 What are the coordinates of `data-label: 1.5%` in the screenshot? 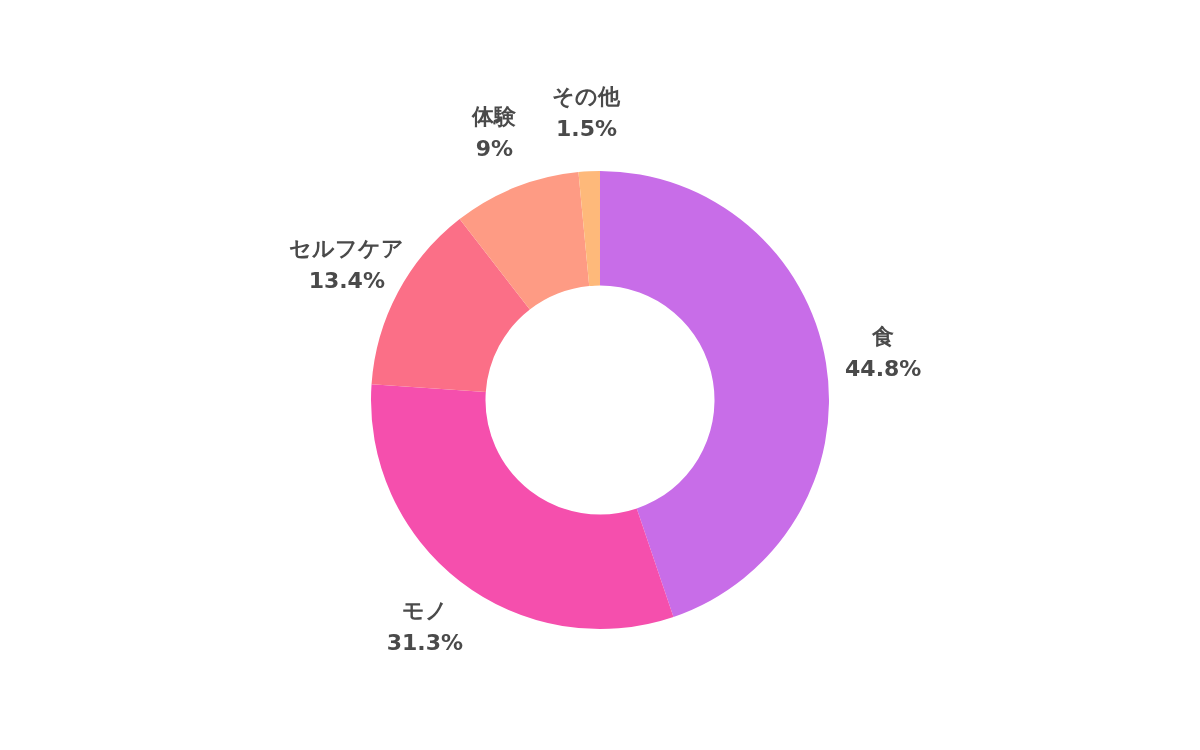 It's located at (586, 129).